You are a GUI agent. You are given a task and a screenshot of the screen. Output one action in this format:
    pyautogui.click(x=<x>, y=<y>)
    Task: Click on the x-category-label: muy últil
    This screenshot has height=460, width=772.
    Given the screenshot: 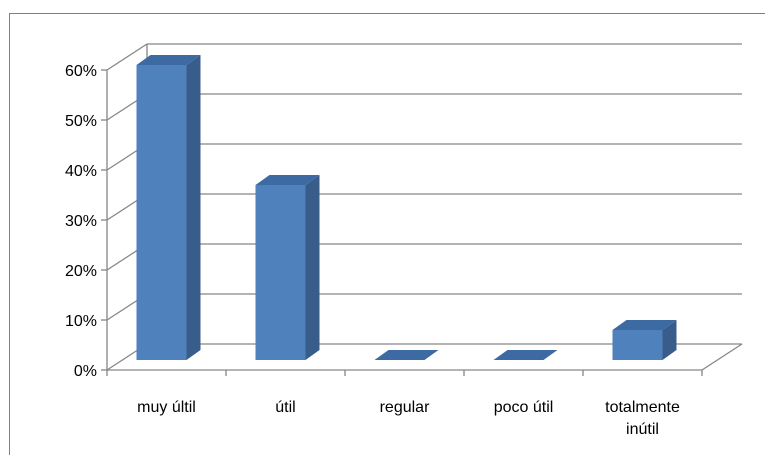 What is the action you would take?
    pyautogui.click(x=166, y=407)
    